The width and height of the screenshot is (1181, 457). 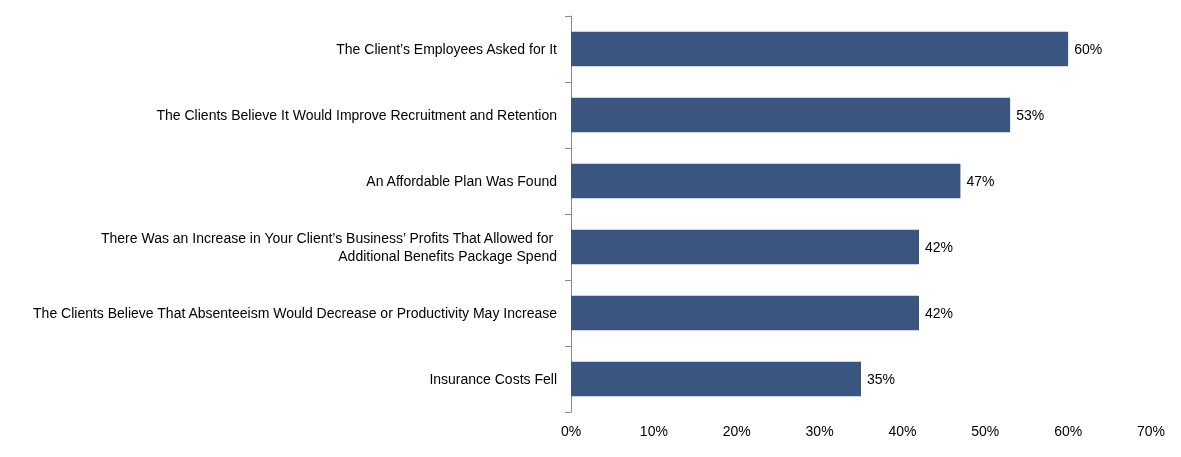 I want to click on data-label: 47%, so click(x=980, y=181).